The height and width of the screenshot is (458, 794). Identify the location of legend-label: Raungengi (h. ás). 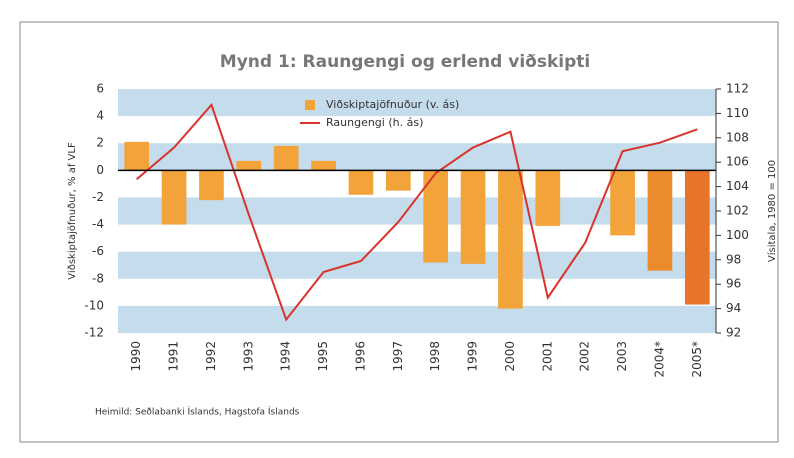
(374, 122).